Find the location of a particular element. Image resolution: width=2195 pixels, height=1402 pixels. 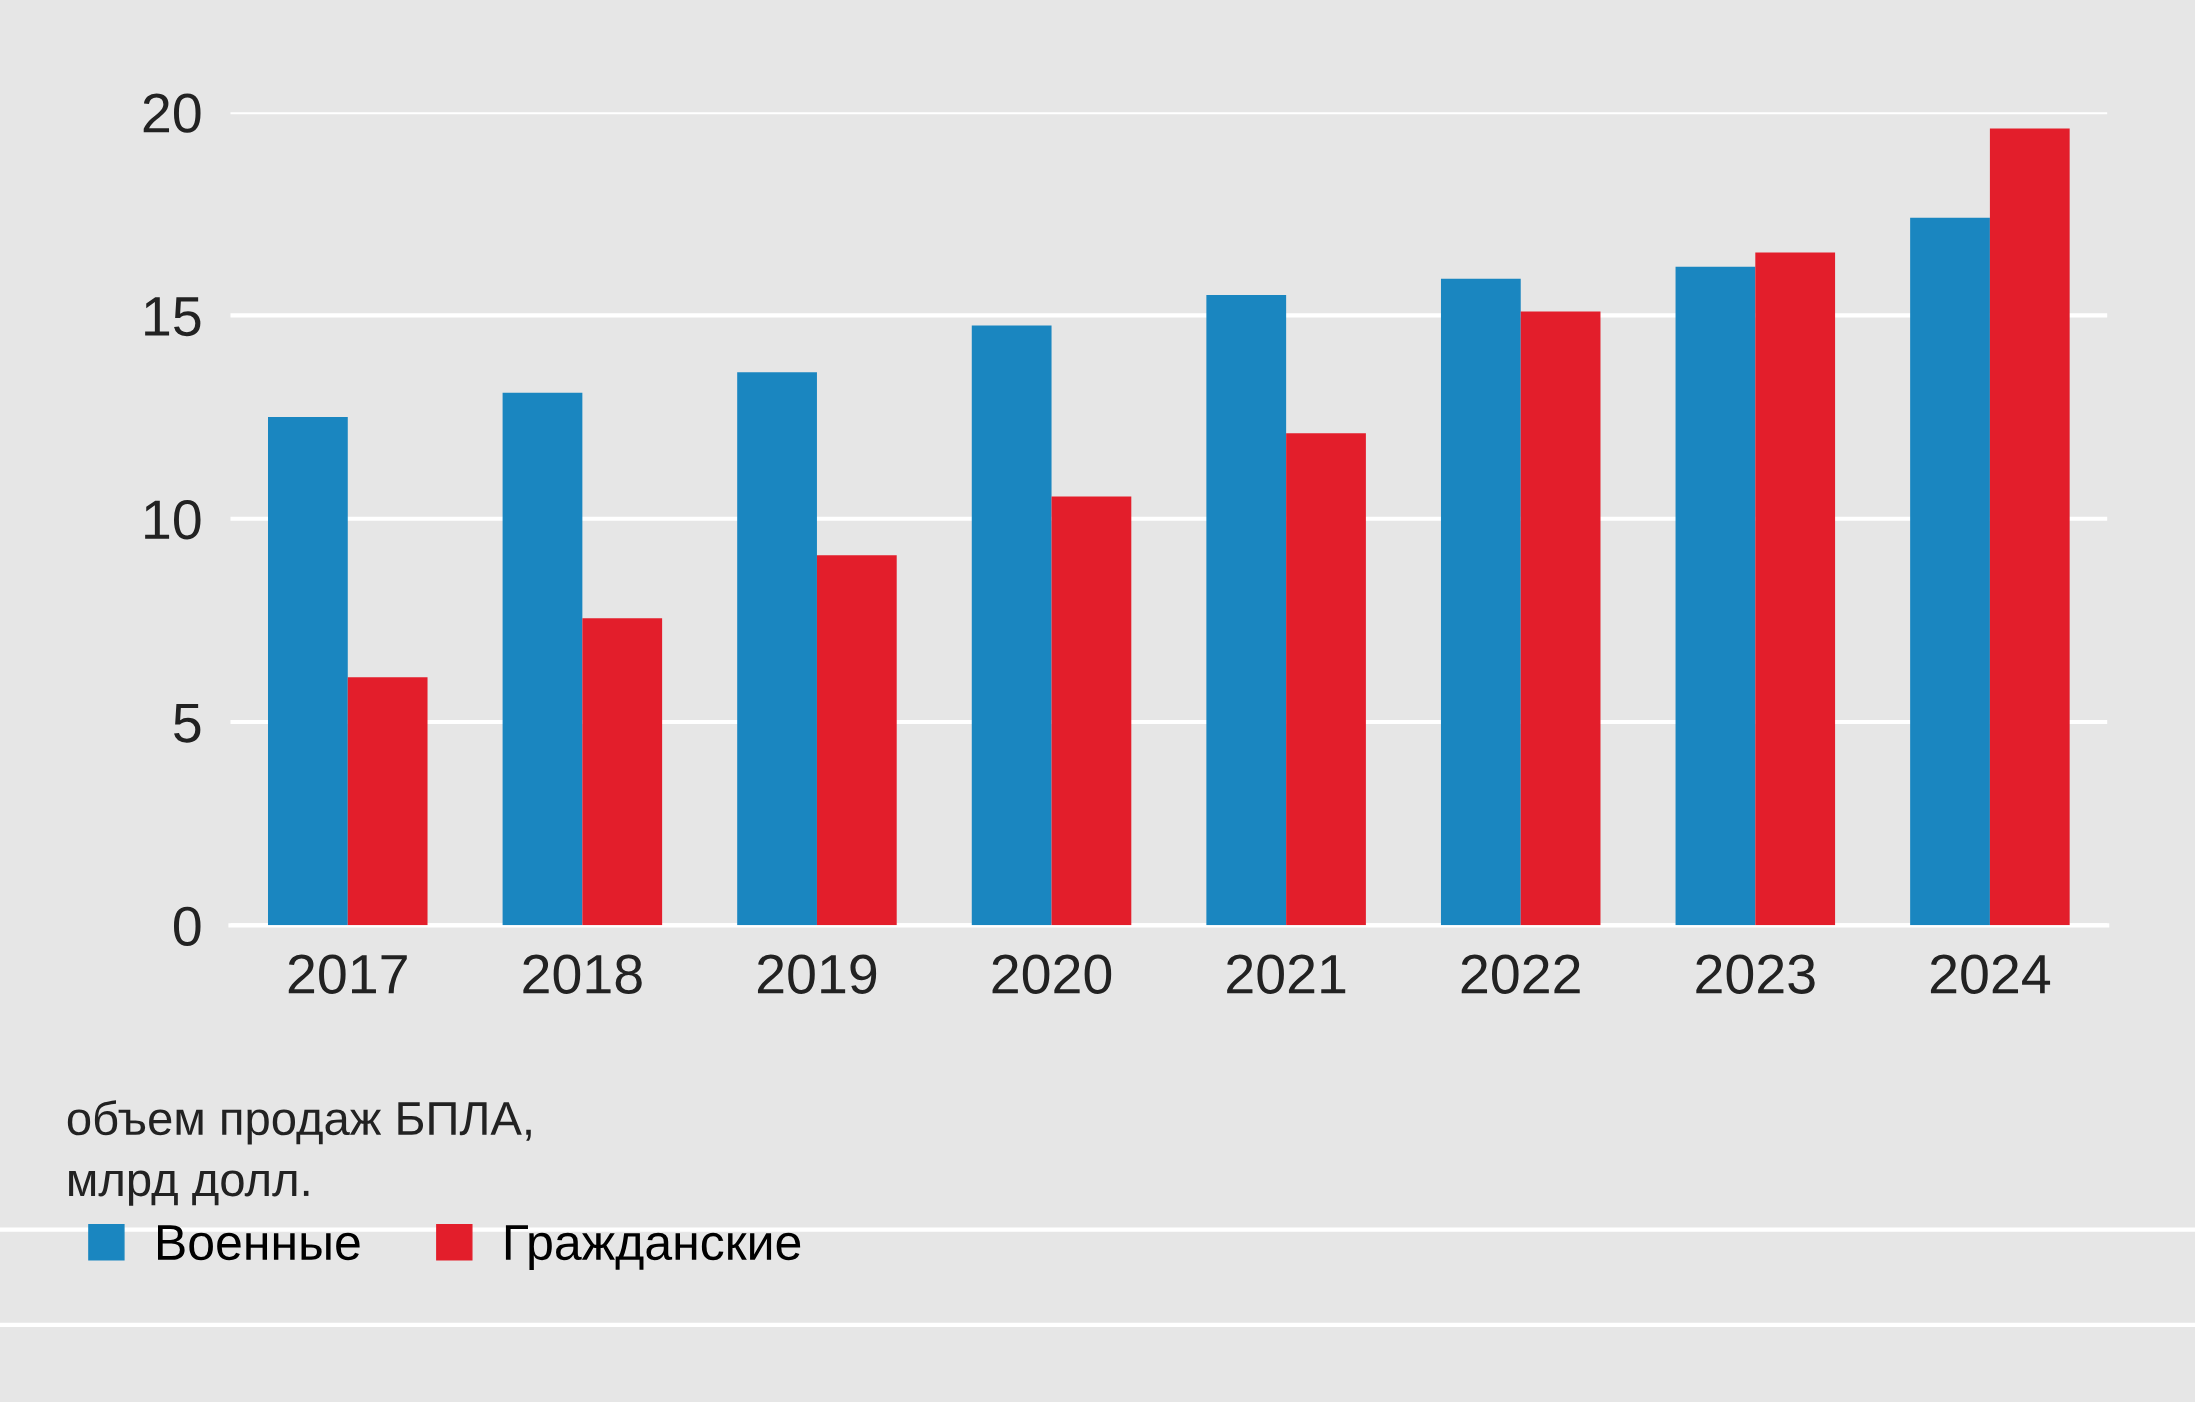

x-tick-label: 2024 is located at coordinates (1990, 974).